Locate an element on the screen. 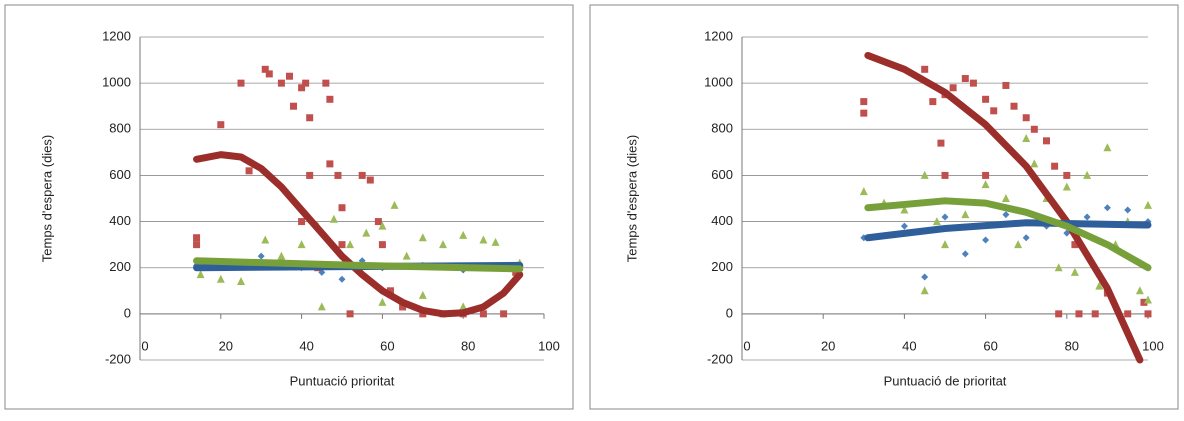 Image resolution: width=1184 pixels, height=421 pixels. y-tick-label: 0 is located at coordinates (729, 312).